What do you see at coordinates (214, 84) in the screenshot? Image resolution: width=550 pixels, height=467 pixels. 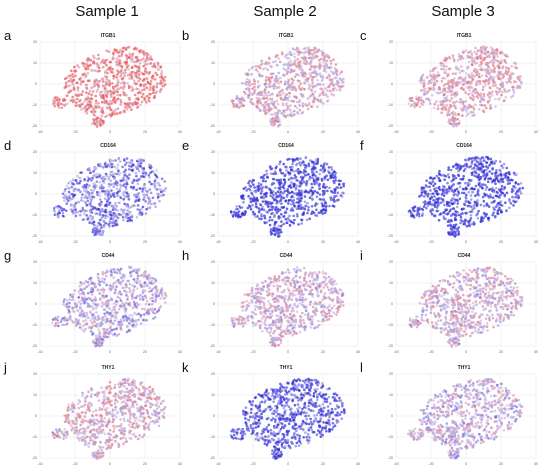 I see `y-tick-label: 0` at bounding box center [214, 84].